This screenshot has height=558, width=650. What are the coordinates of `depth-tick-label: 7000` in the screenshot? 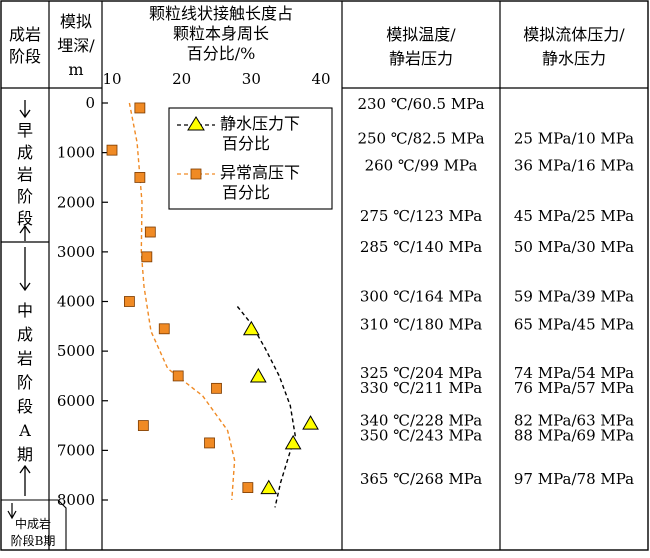 It's located at (76, 450).